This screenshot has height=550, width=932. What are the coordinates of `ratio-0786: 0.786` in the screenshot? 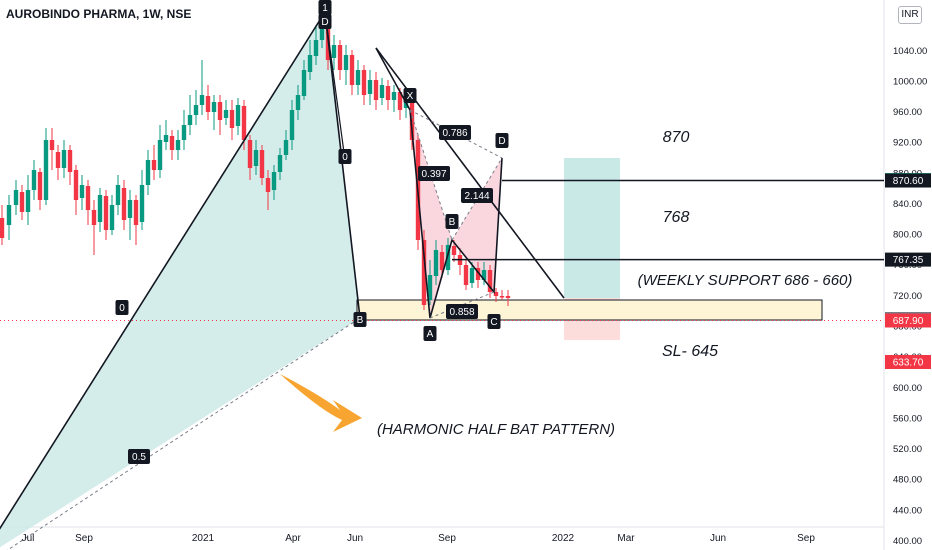 It's located at (454, 133).